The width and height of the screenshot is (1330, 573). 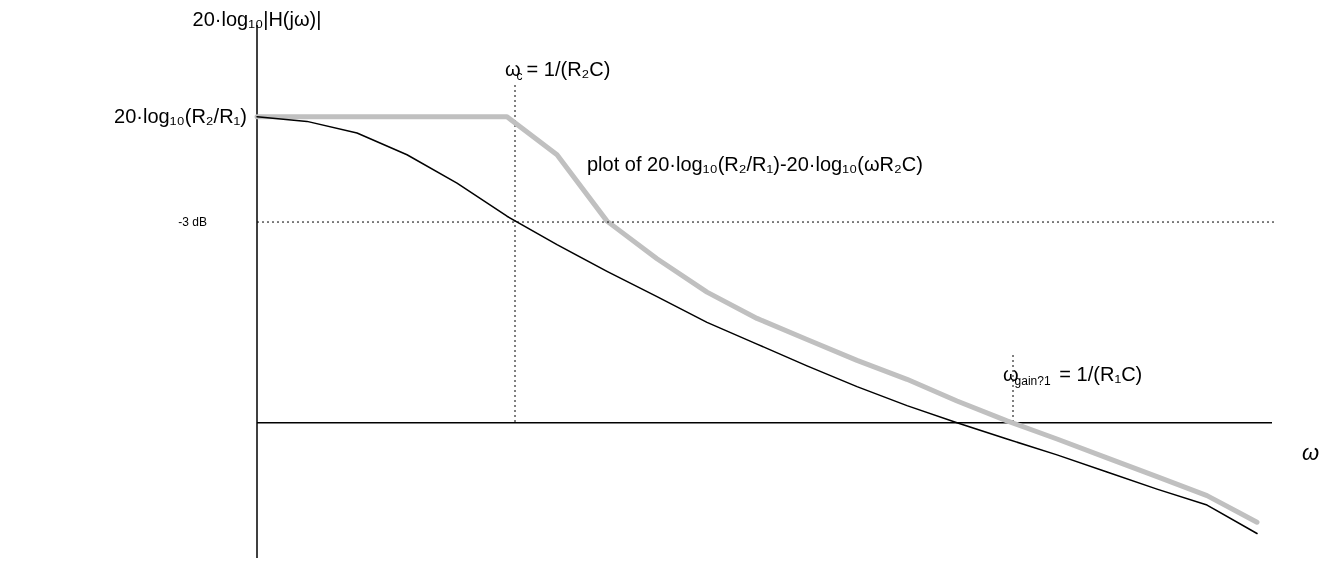 I want to click on ref-line-label: -3 dB, so click(x=192, y=222).